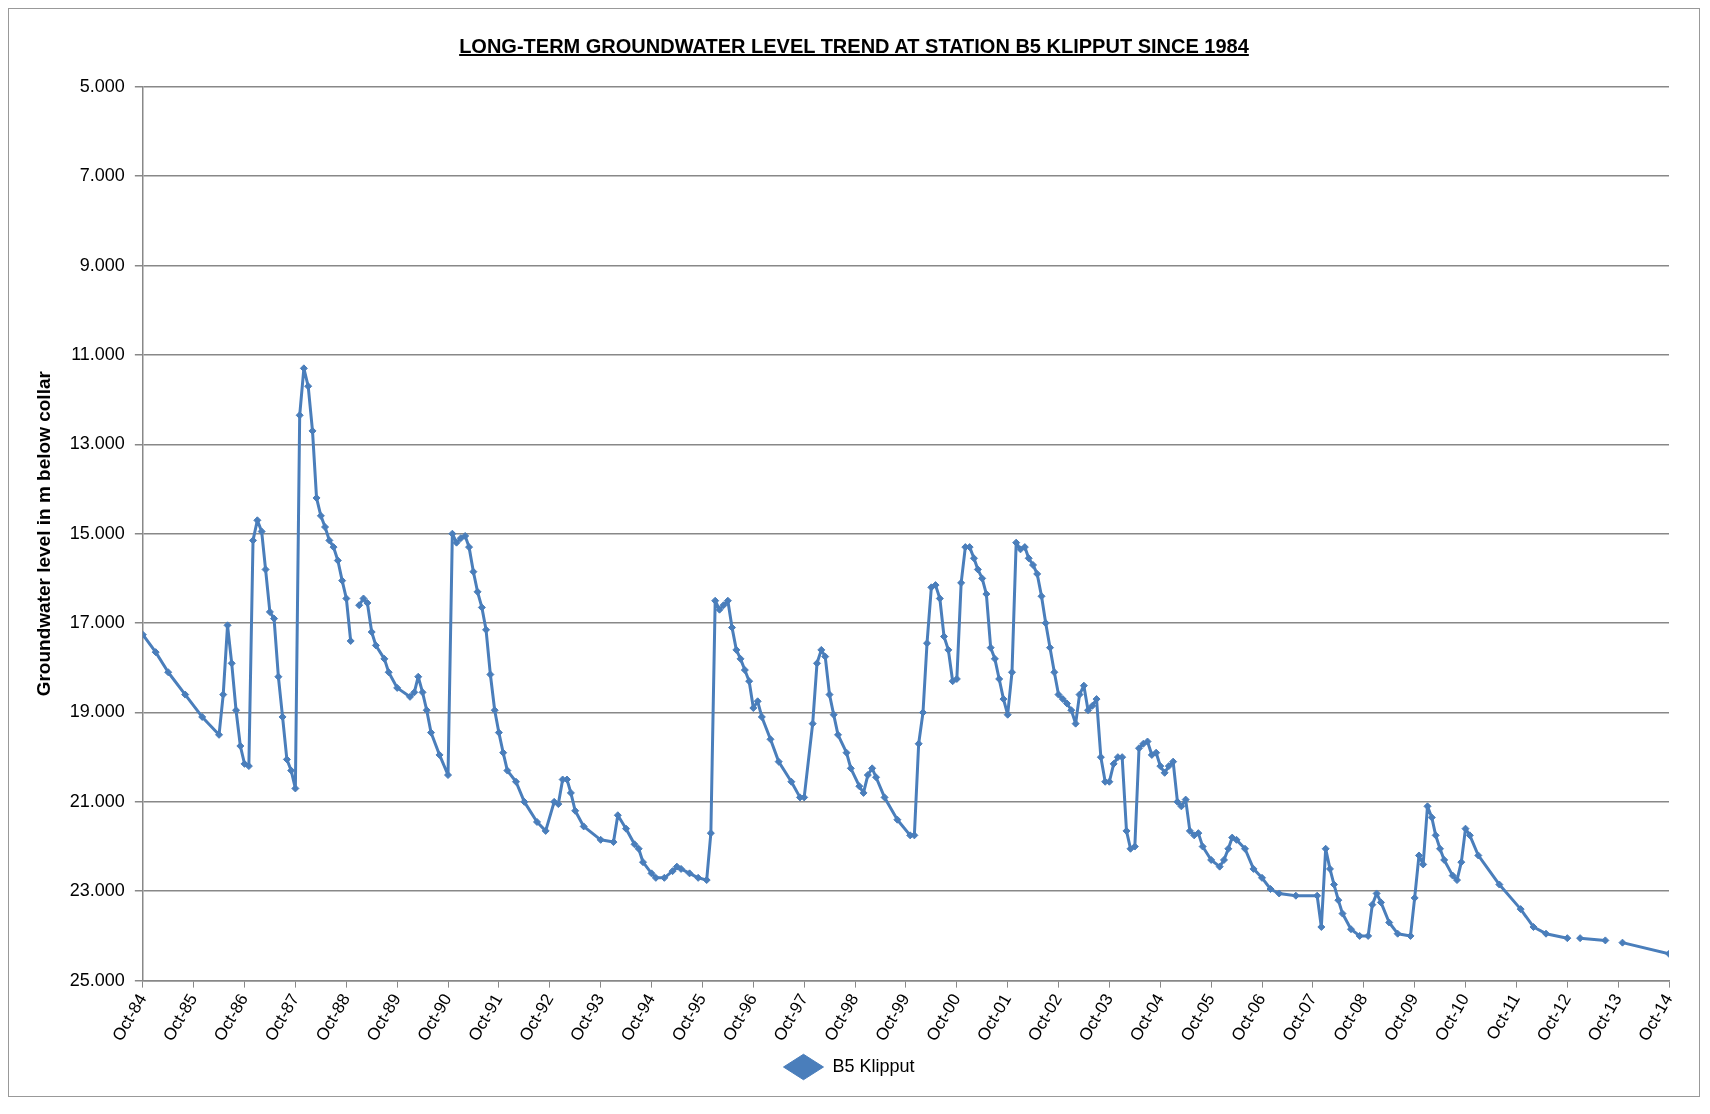 This screenshot has height=1114, width=1710. What do you see at coordinates (43, 533) in the screenshot?
I see `y-axis-title: Groundwater level in m below collar` at bounding box center [43, 533].